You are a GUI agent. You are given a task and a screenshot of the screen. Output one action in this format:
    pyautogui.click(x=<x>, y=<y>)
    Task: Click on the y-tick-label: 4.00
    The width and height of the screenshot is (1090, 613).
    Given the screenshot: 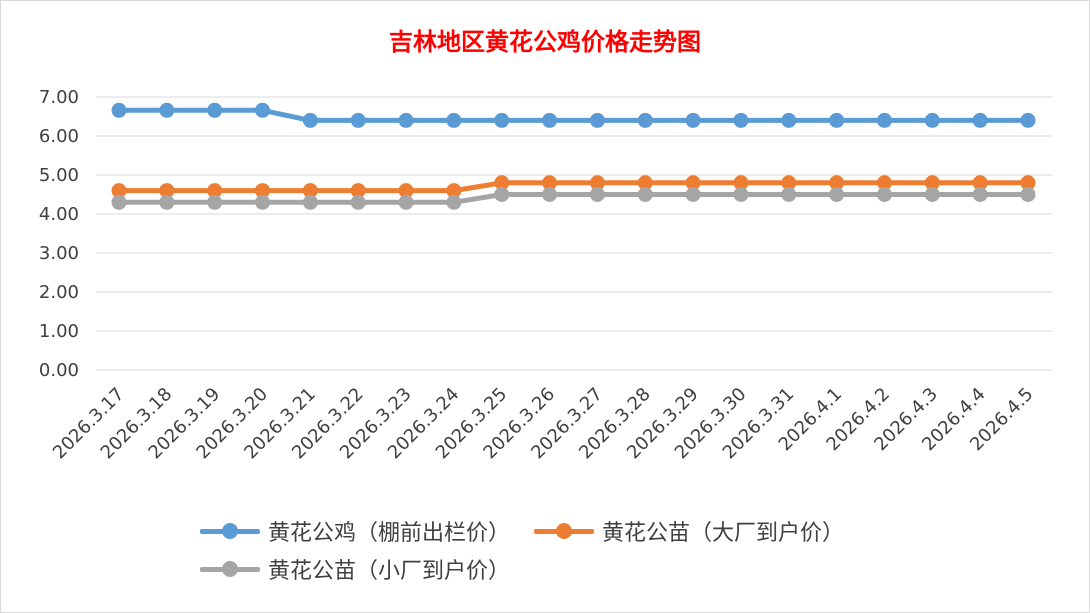 What is the action you would take?
    pyautogui.click(x=59, y=214)
    